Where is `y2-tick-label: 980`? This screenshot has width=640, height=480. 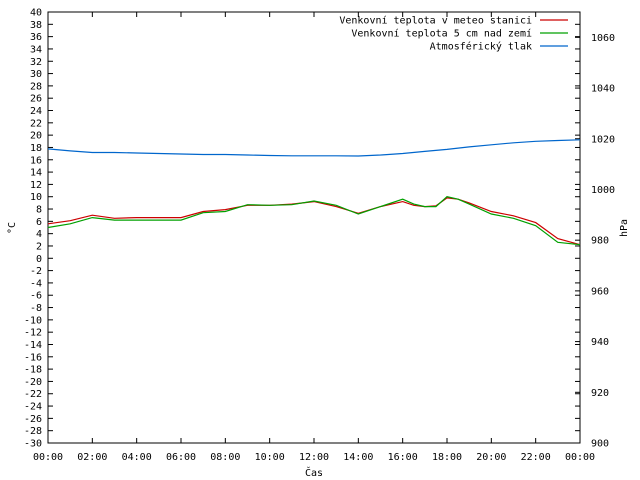 y2-tick-label: 980 is located at coordinates (600, 241).